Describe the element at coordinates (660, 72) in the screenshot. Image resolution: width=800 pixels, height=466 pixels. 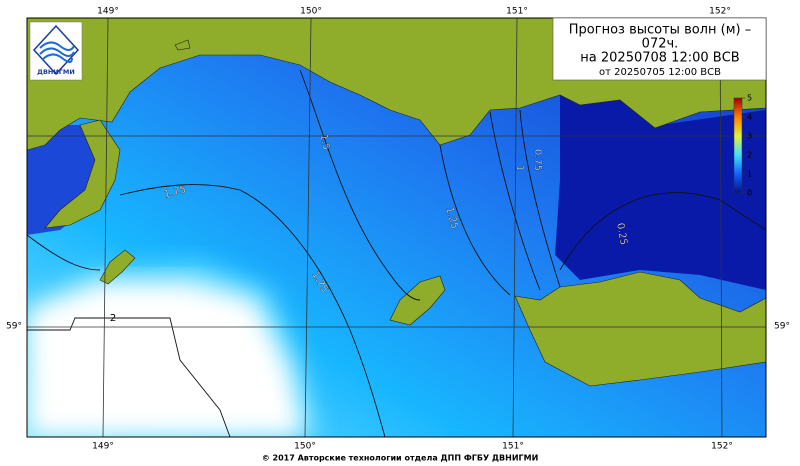
I see `issued-time: от 20250705 12:00 ВСВ` at that location.